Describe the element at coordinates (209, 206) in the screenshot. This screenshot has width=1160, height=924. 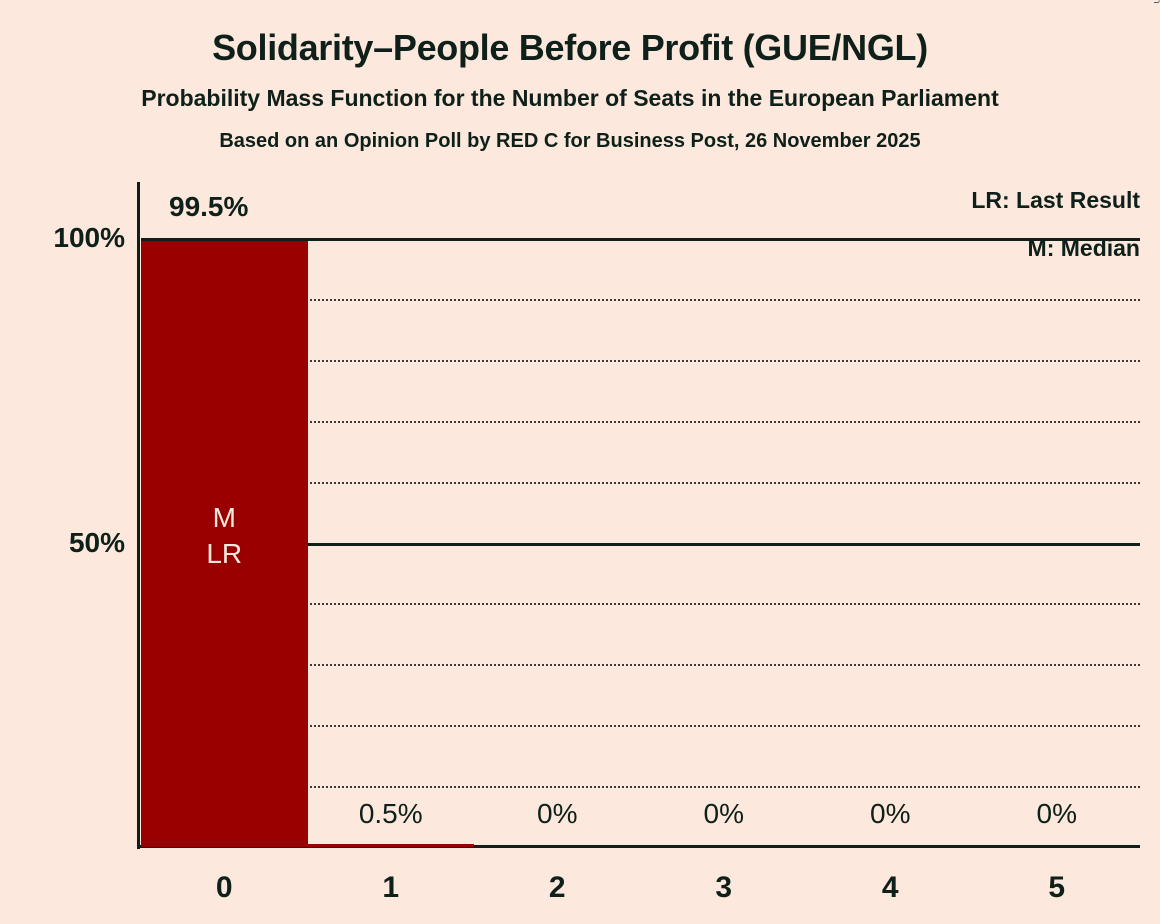
I see `value-label-0: 99.5%` at that location.